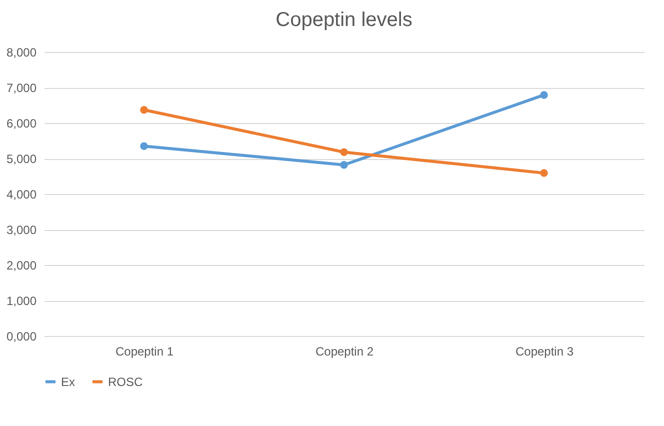 The width and height of the screenshot is (664, 426). I want to click on y-tick-label: 7,000, so click(21, 88).